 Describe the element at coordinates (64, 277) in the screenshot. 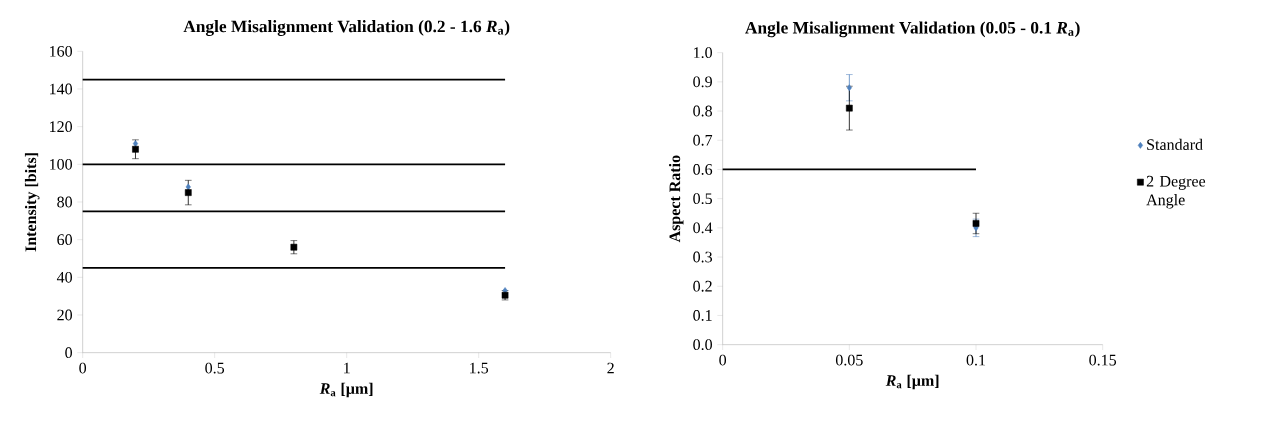

I see `y-tick-label: 40` at that location.